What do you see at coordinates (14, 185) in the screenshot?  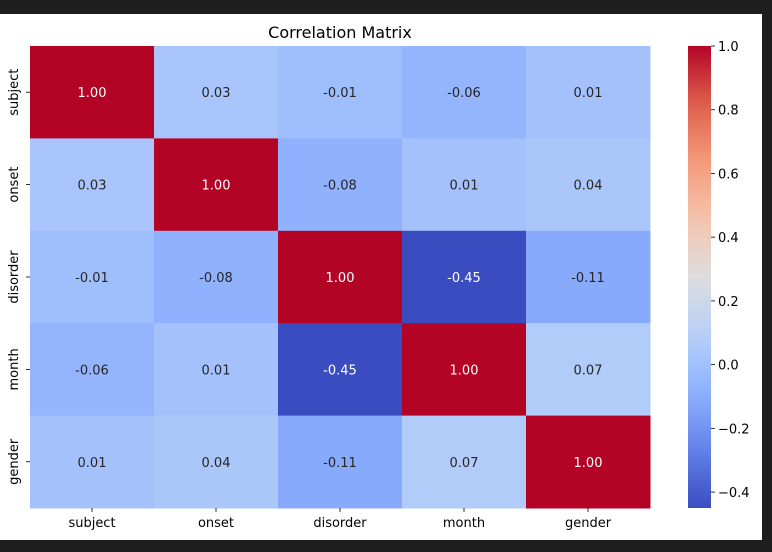 I see `y-tick-label: onset` at bounding box center [14, 185].